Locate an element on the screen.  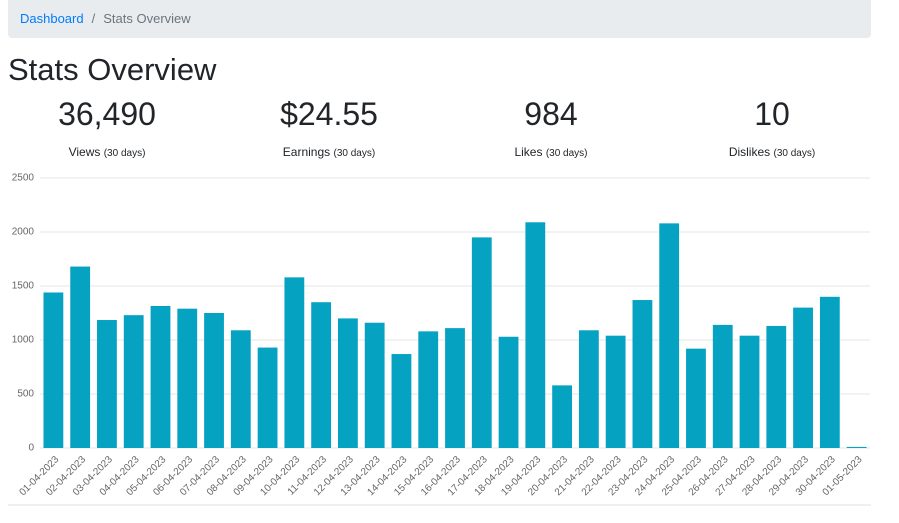
stat-value: 36,490 is located at coordinates (107, 114).